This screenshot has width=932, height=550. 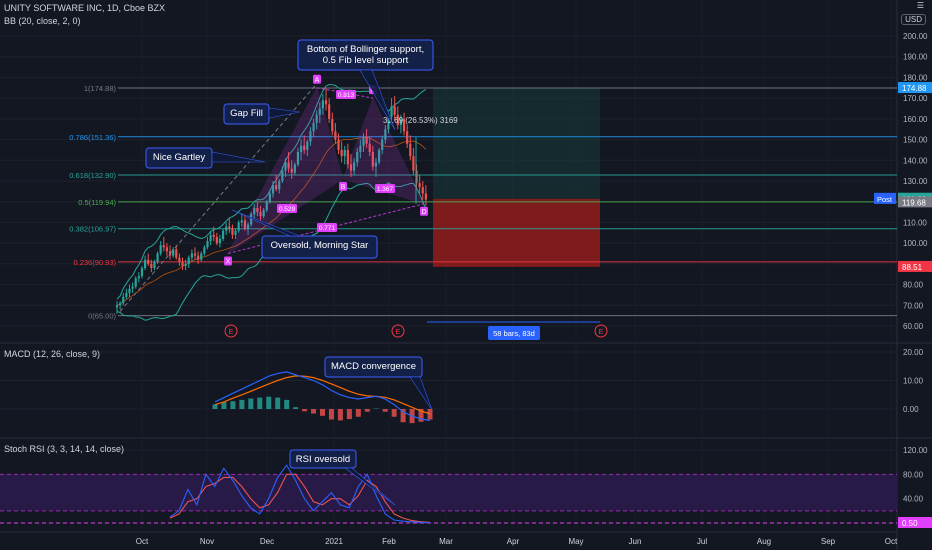 What do you see at coordinates (267, 541) in the screenshot?
I see `x-tick-label: Dec` at bounding box center [267, 541].